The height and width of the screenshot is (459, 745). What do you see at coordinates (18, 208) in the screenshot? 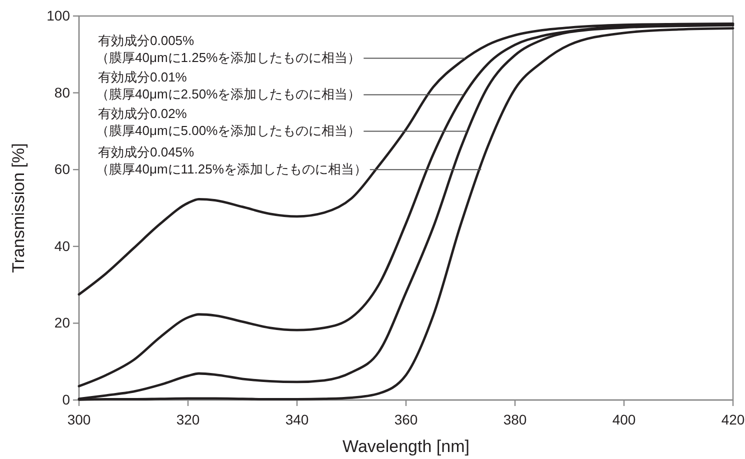
I see `y-axis-title: Transmission [%]` at bounding box center [18, 208].